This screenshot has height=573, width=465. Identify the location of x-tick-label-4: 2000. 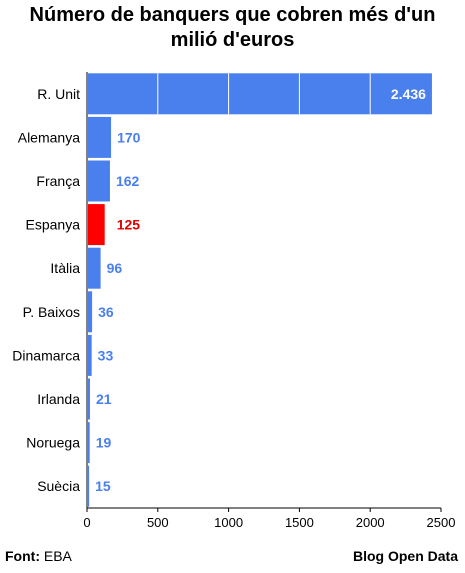
(370, 522).